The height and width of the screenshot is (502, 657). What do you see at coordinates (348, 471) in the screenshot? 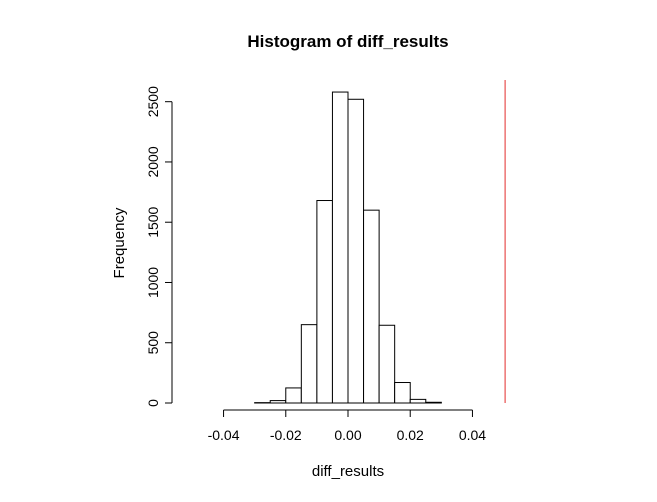
I see `x-axis-label: diff_results` at bounding box center [348, 471].